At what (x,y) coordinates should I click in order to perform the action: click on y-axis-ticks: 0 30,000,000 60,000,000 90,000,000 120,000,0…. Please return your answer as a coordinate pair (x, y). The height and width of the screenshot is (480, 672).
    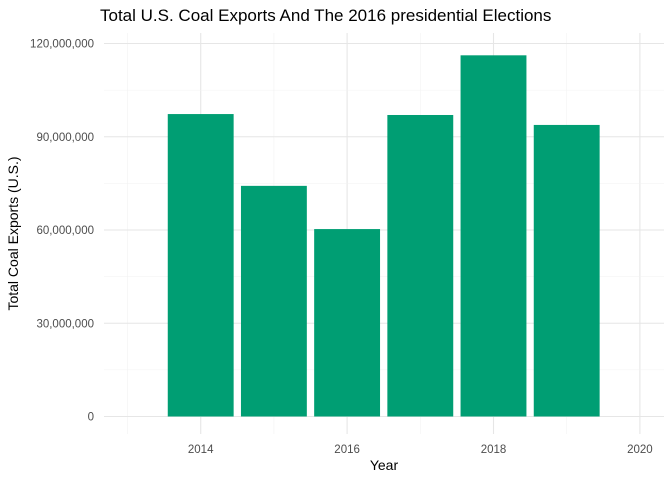
    Looking at the image, I should click on (62, 231).